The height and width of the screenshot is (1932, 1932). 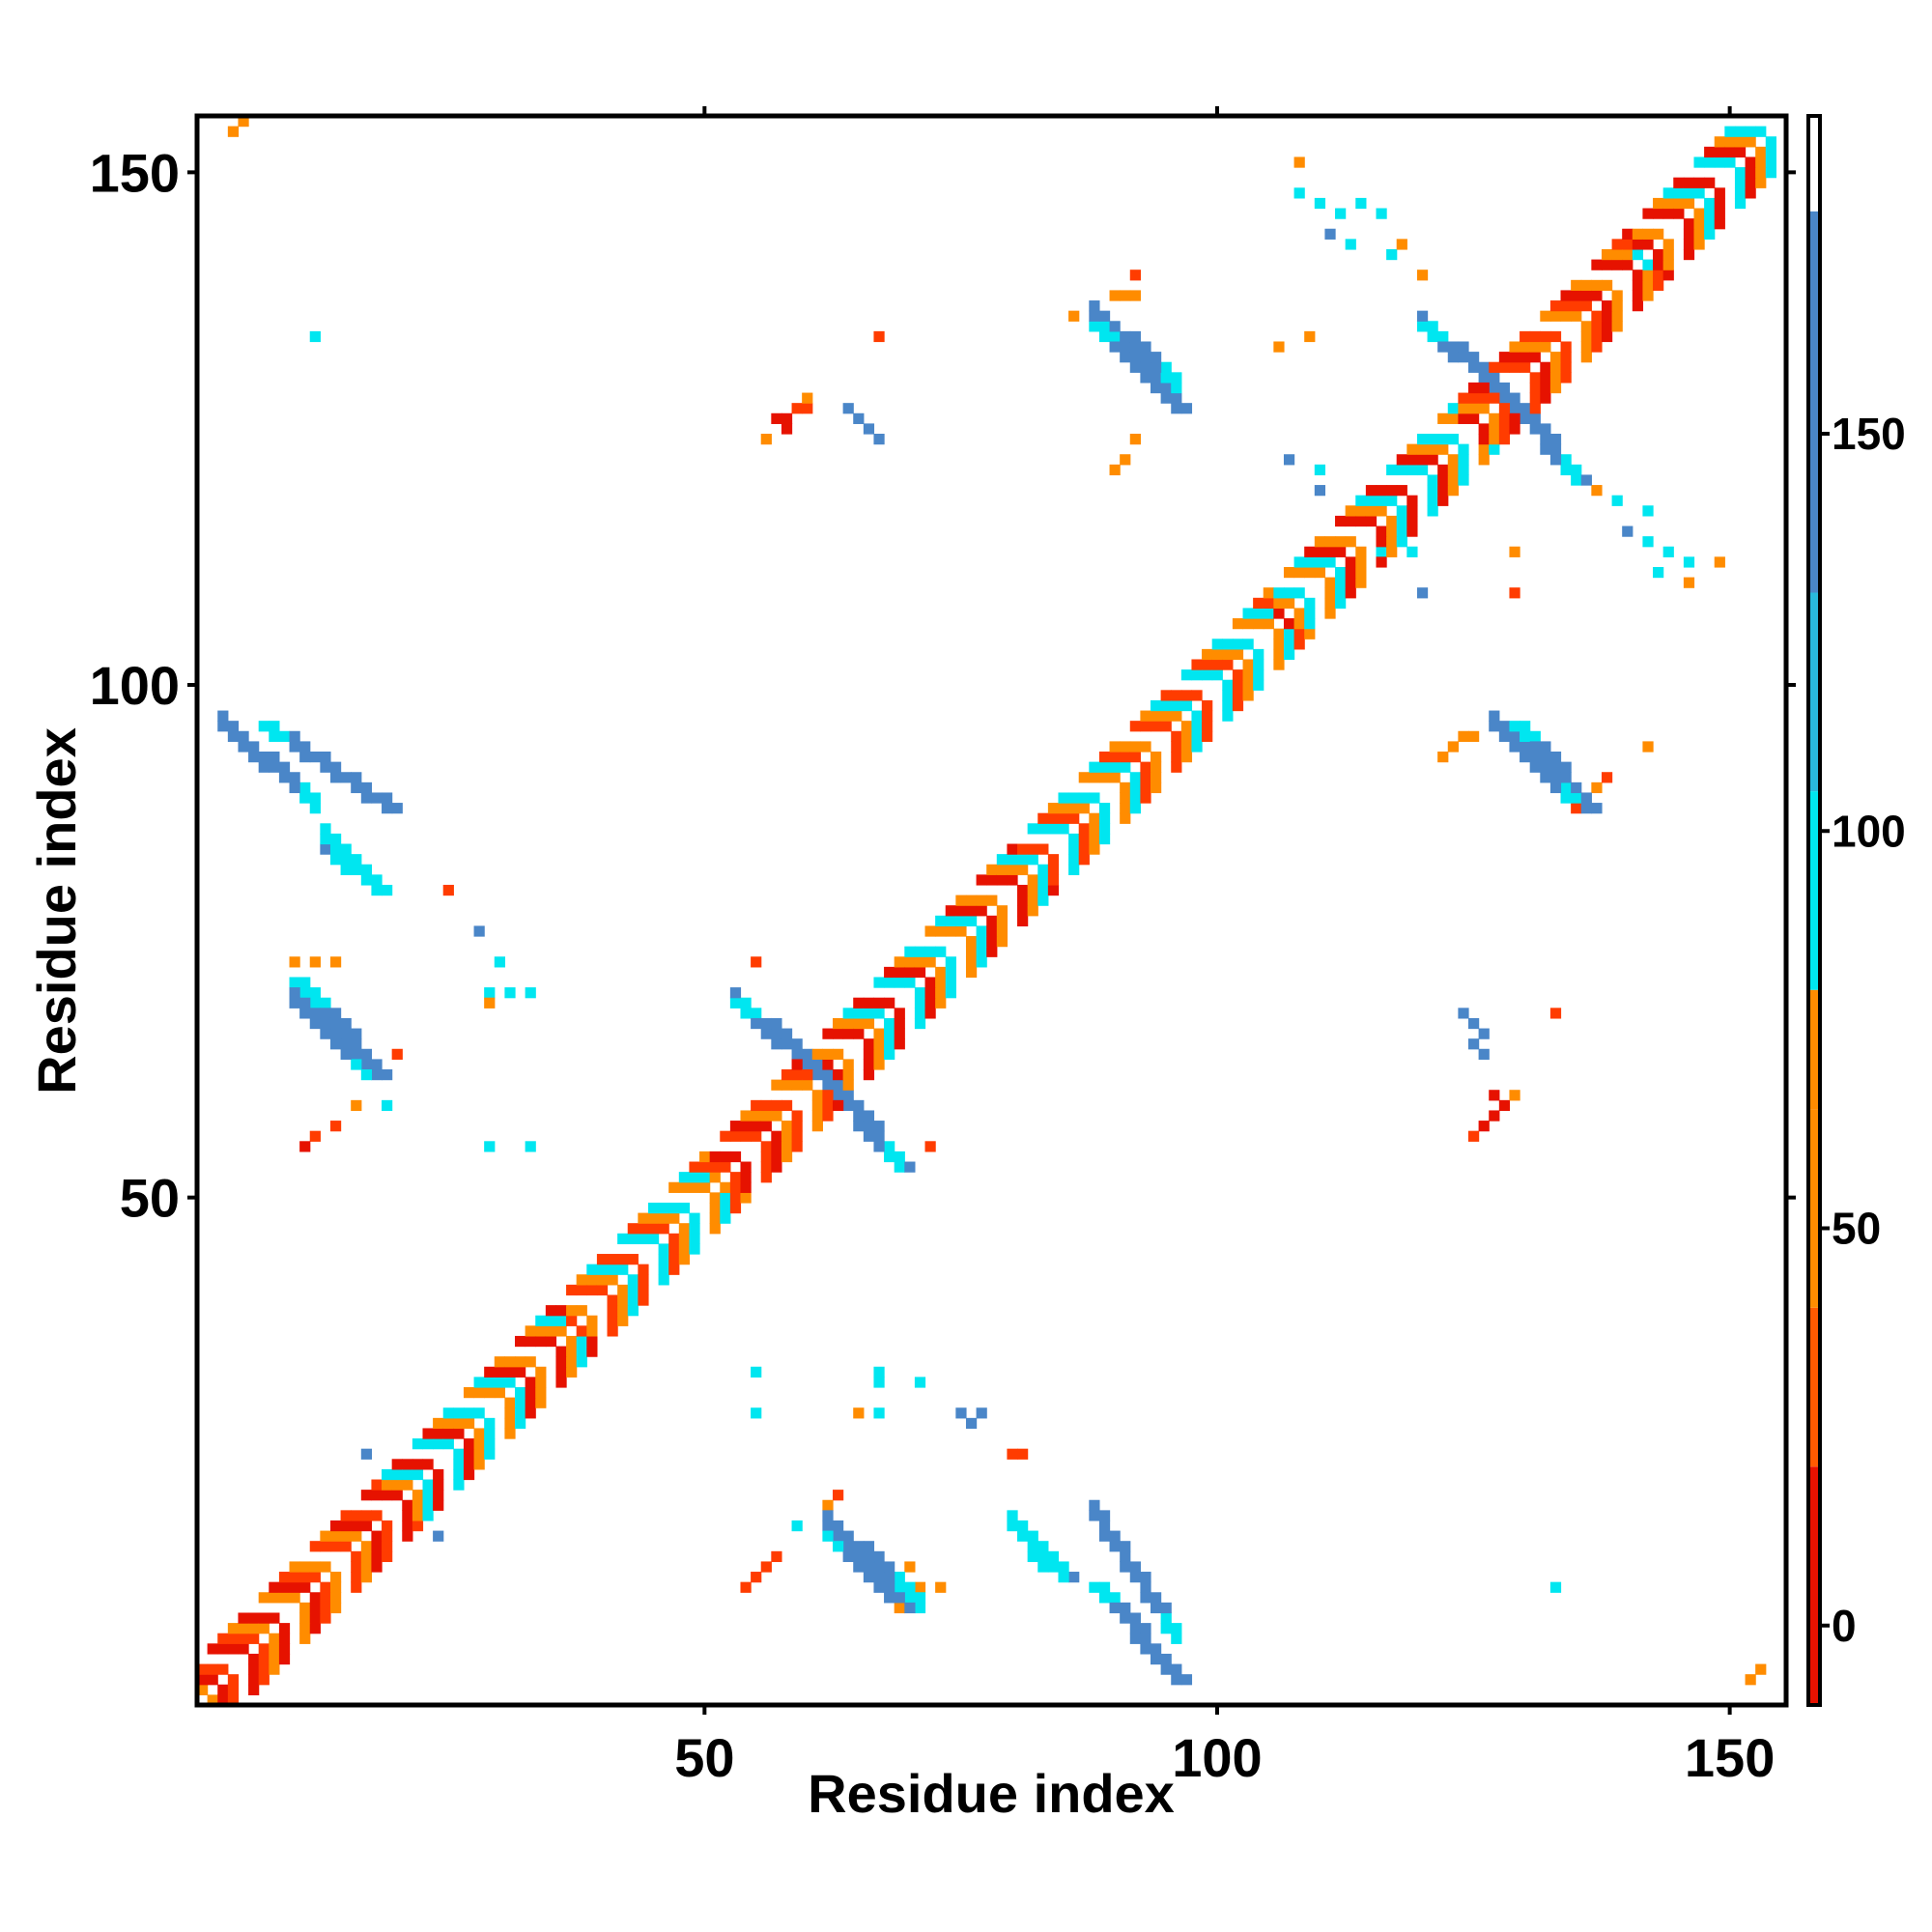 What do you see at coordinates (56, 910) in the screenshot?
I see `y-axis-title: Residue index` at bounding box center [56, 910].